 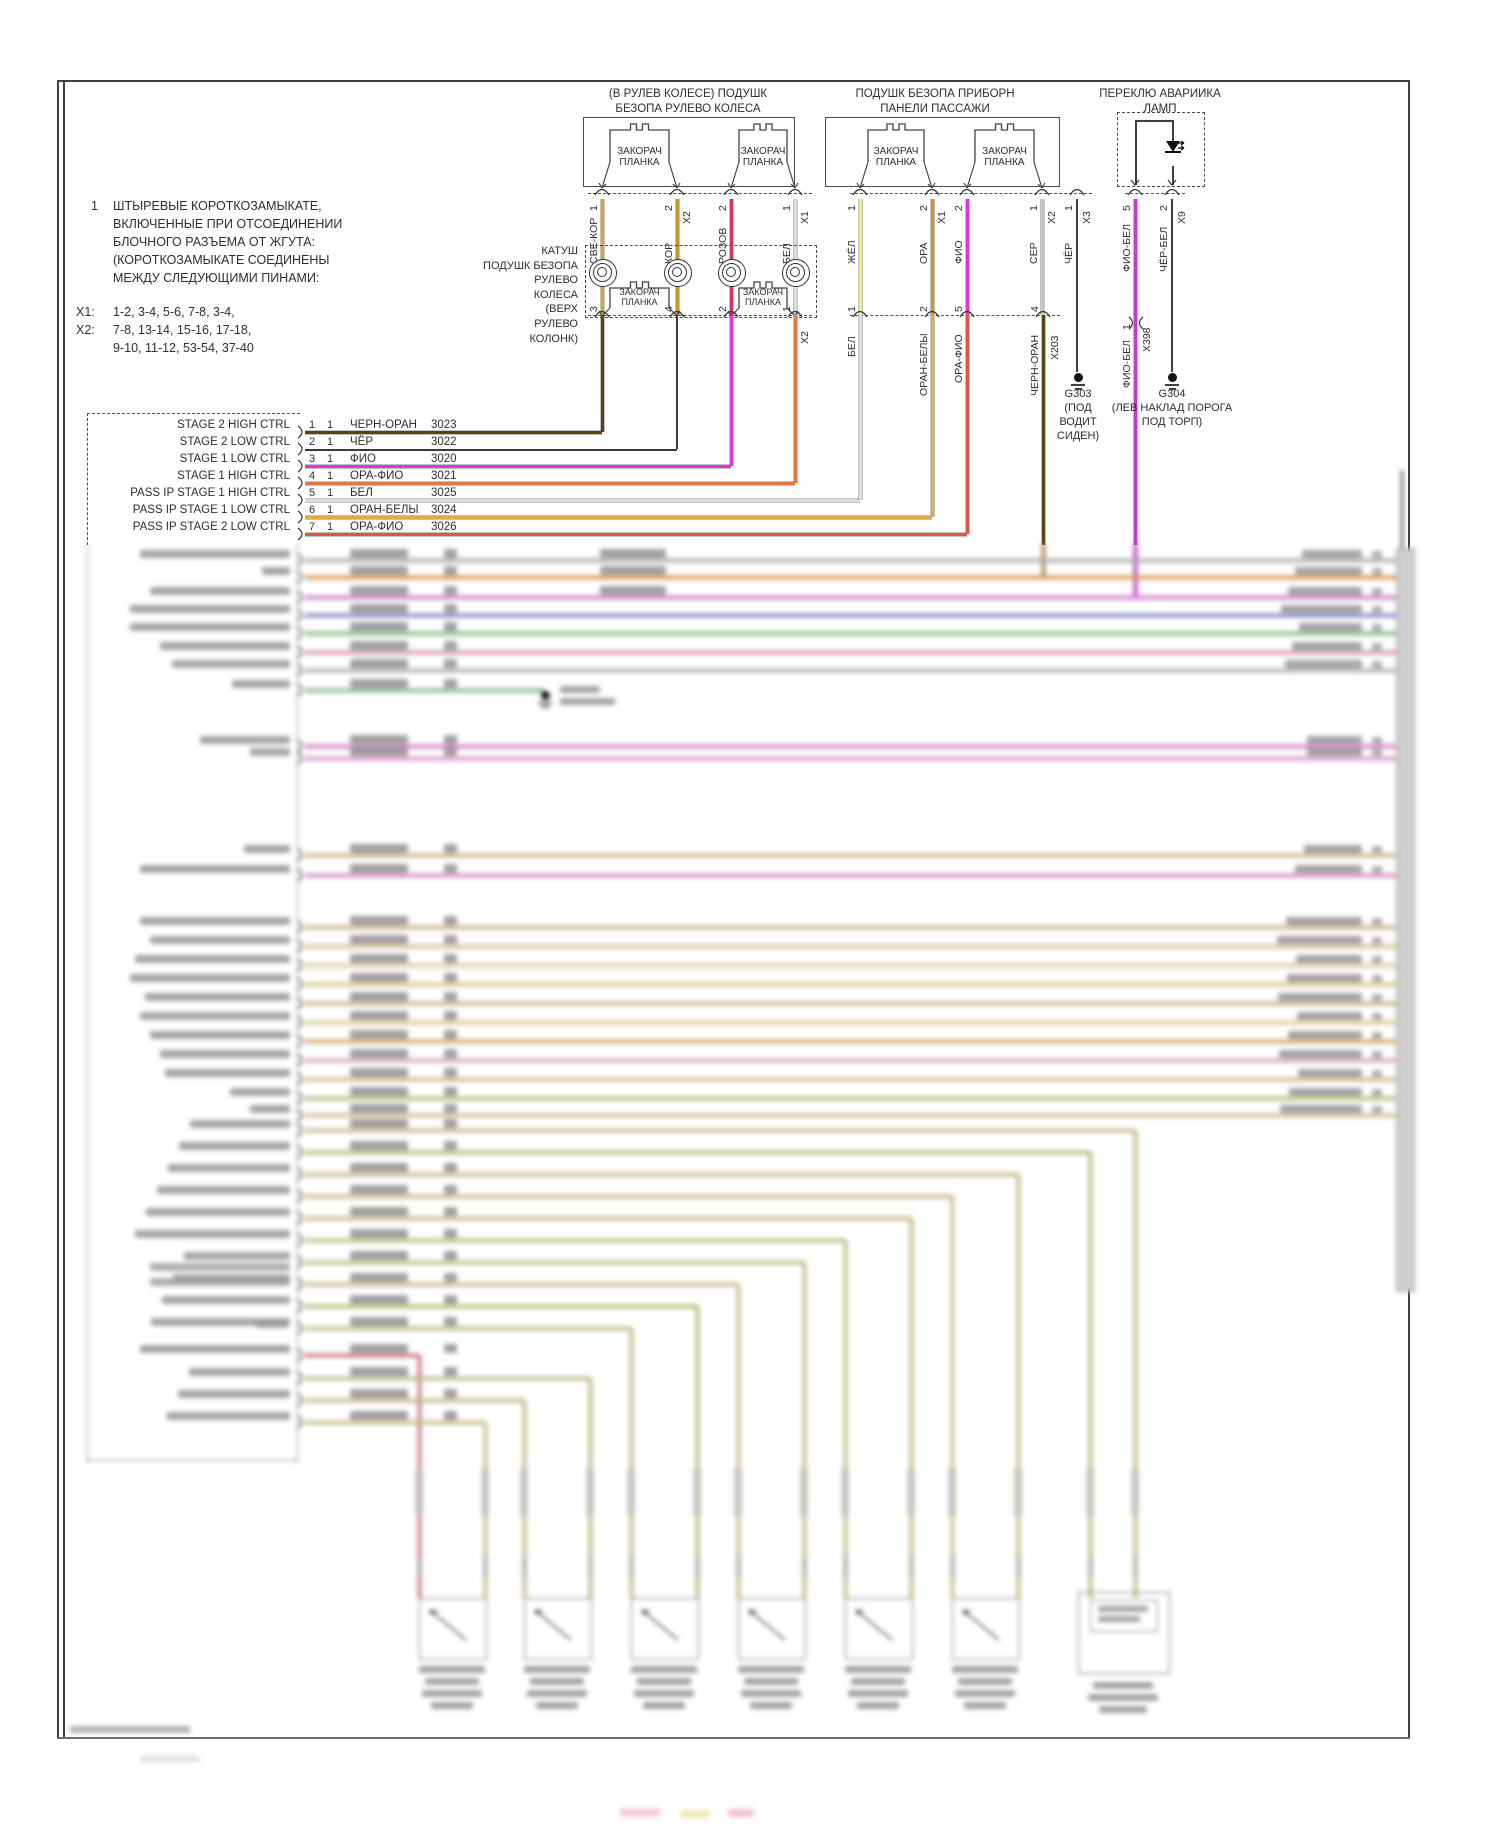 What do you see at coordinates (1078, 422) in the screenshot?
I see `ground-location: ВОДИТ` at bounding box center [1078, 422].